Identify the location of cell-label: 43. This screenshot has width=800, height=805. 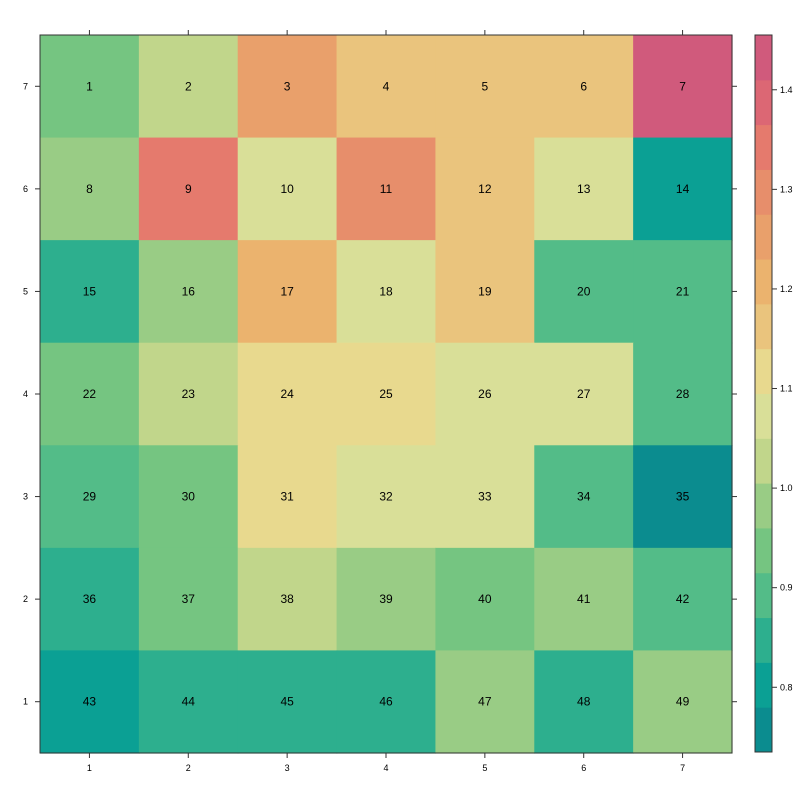
(90, 702).